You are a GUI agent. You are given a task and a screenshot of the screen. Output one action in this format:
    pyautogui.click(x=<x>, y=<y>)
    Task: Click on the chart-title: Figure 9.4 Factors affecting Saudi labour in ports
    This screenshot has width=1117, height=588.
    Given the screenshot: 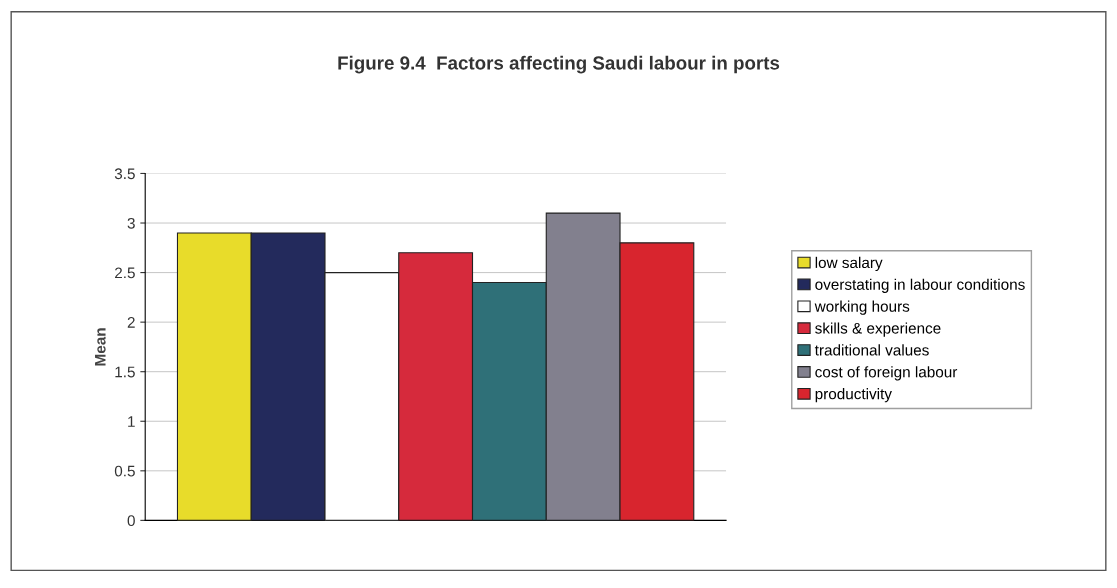 What is the action you would take?
    pyautogui.click(x=559, y=64)
    